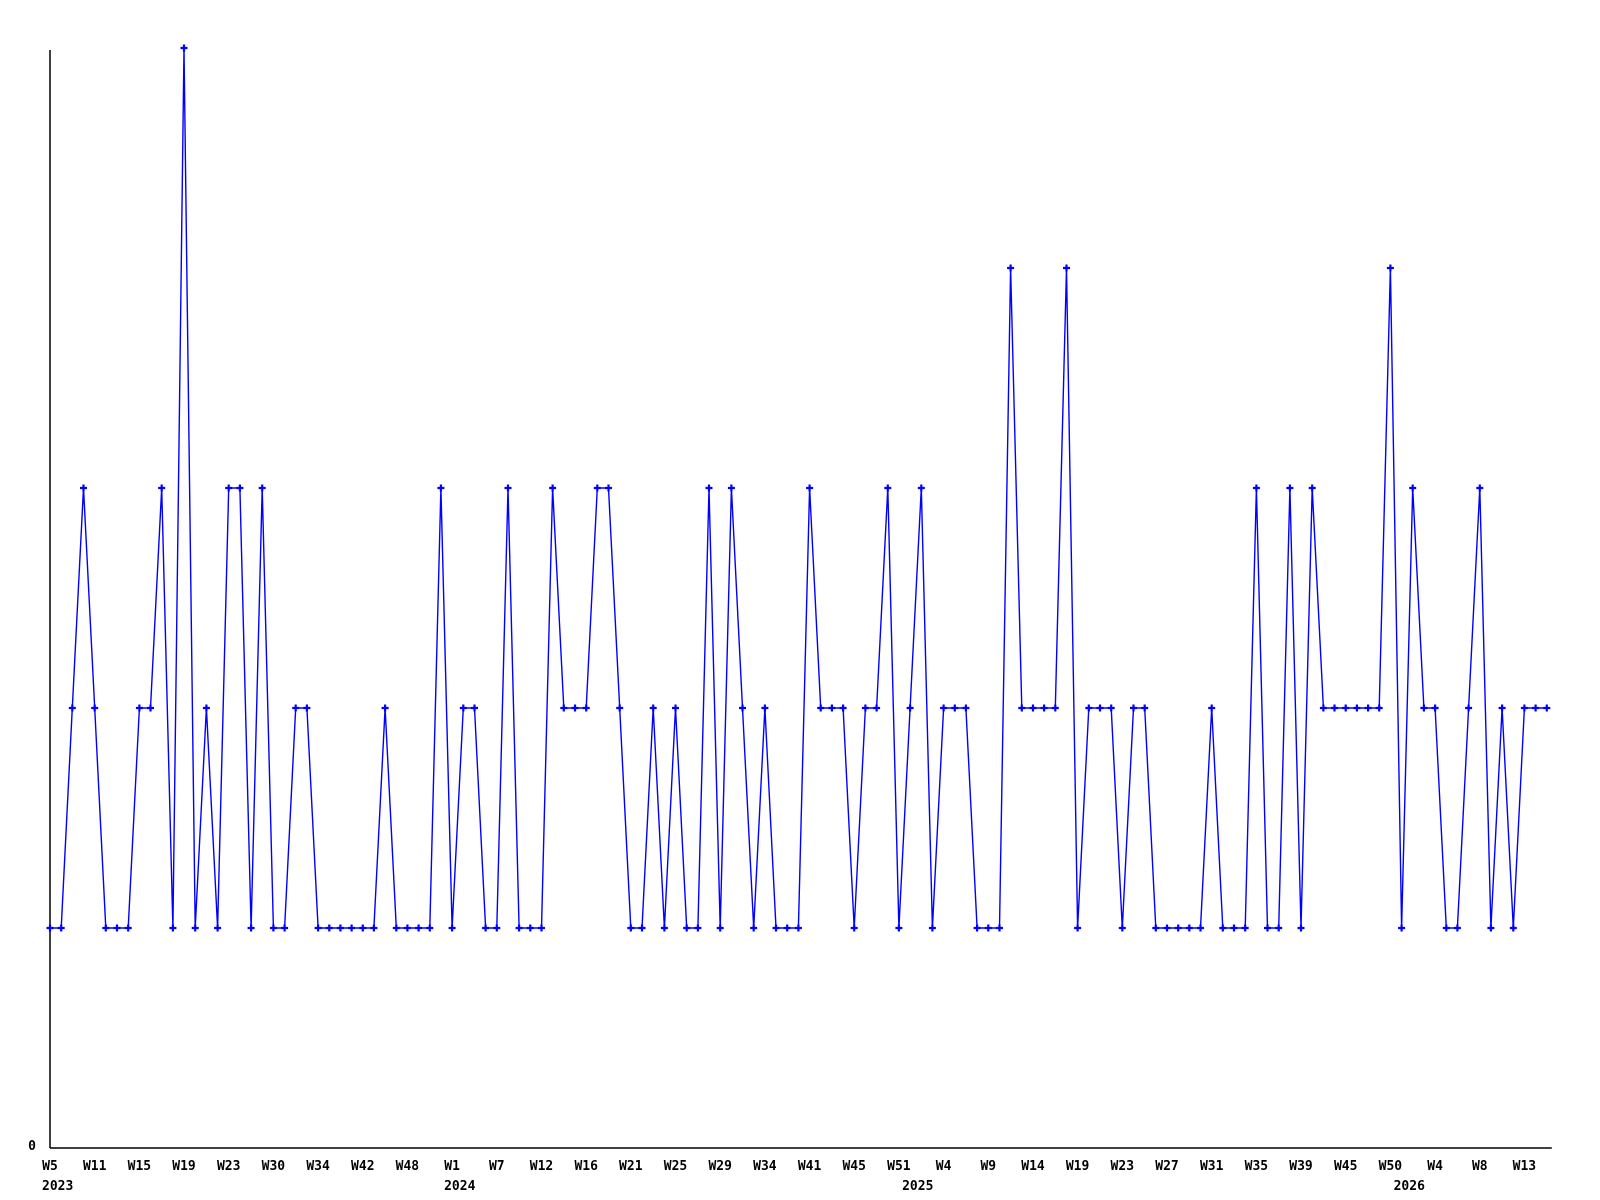  What do you see at coordinates (1480, 1166) in the screenshot?
I see `x-tick-label: W8` at bounding box center [1480, 1166].